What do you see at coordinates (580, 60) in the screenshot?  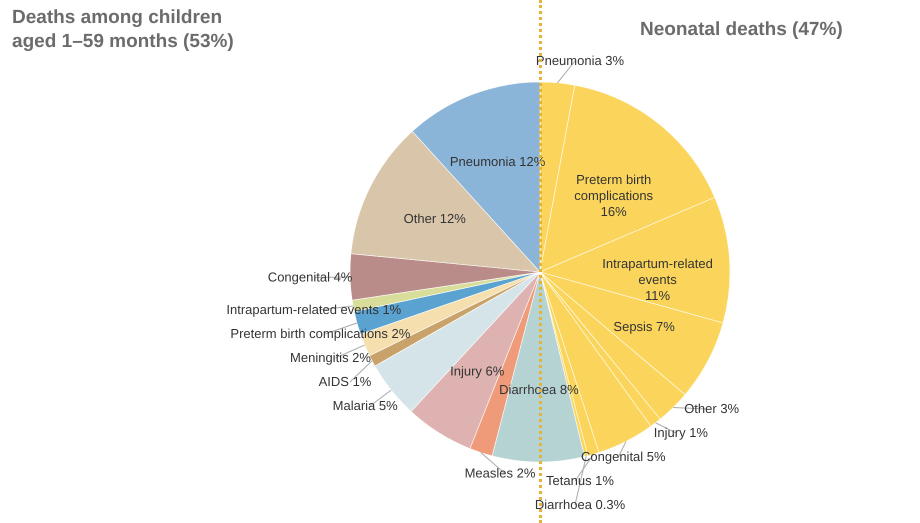 I see `slice-label: Pneumonia 3%` at bounding box center [580, 60].